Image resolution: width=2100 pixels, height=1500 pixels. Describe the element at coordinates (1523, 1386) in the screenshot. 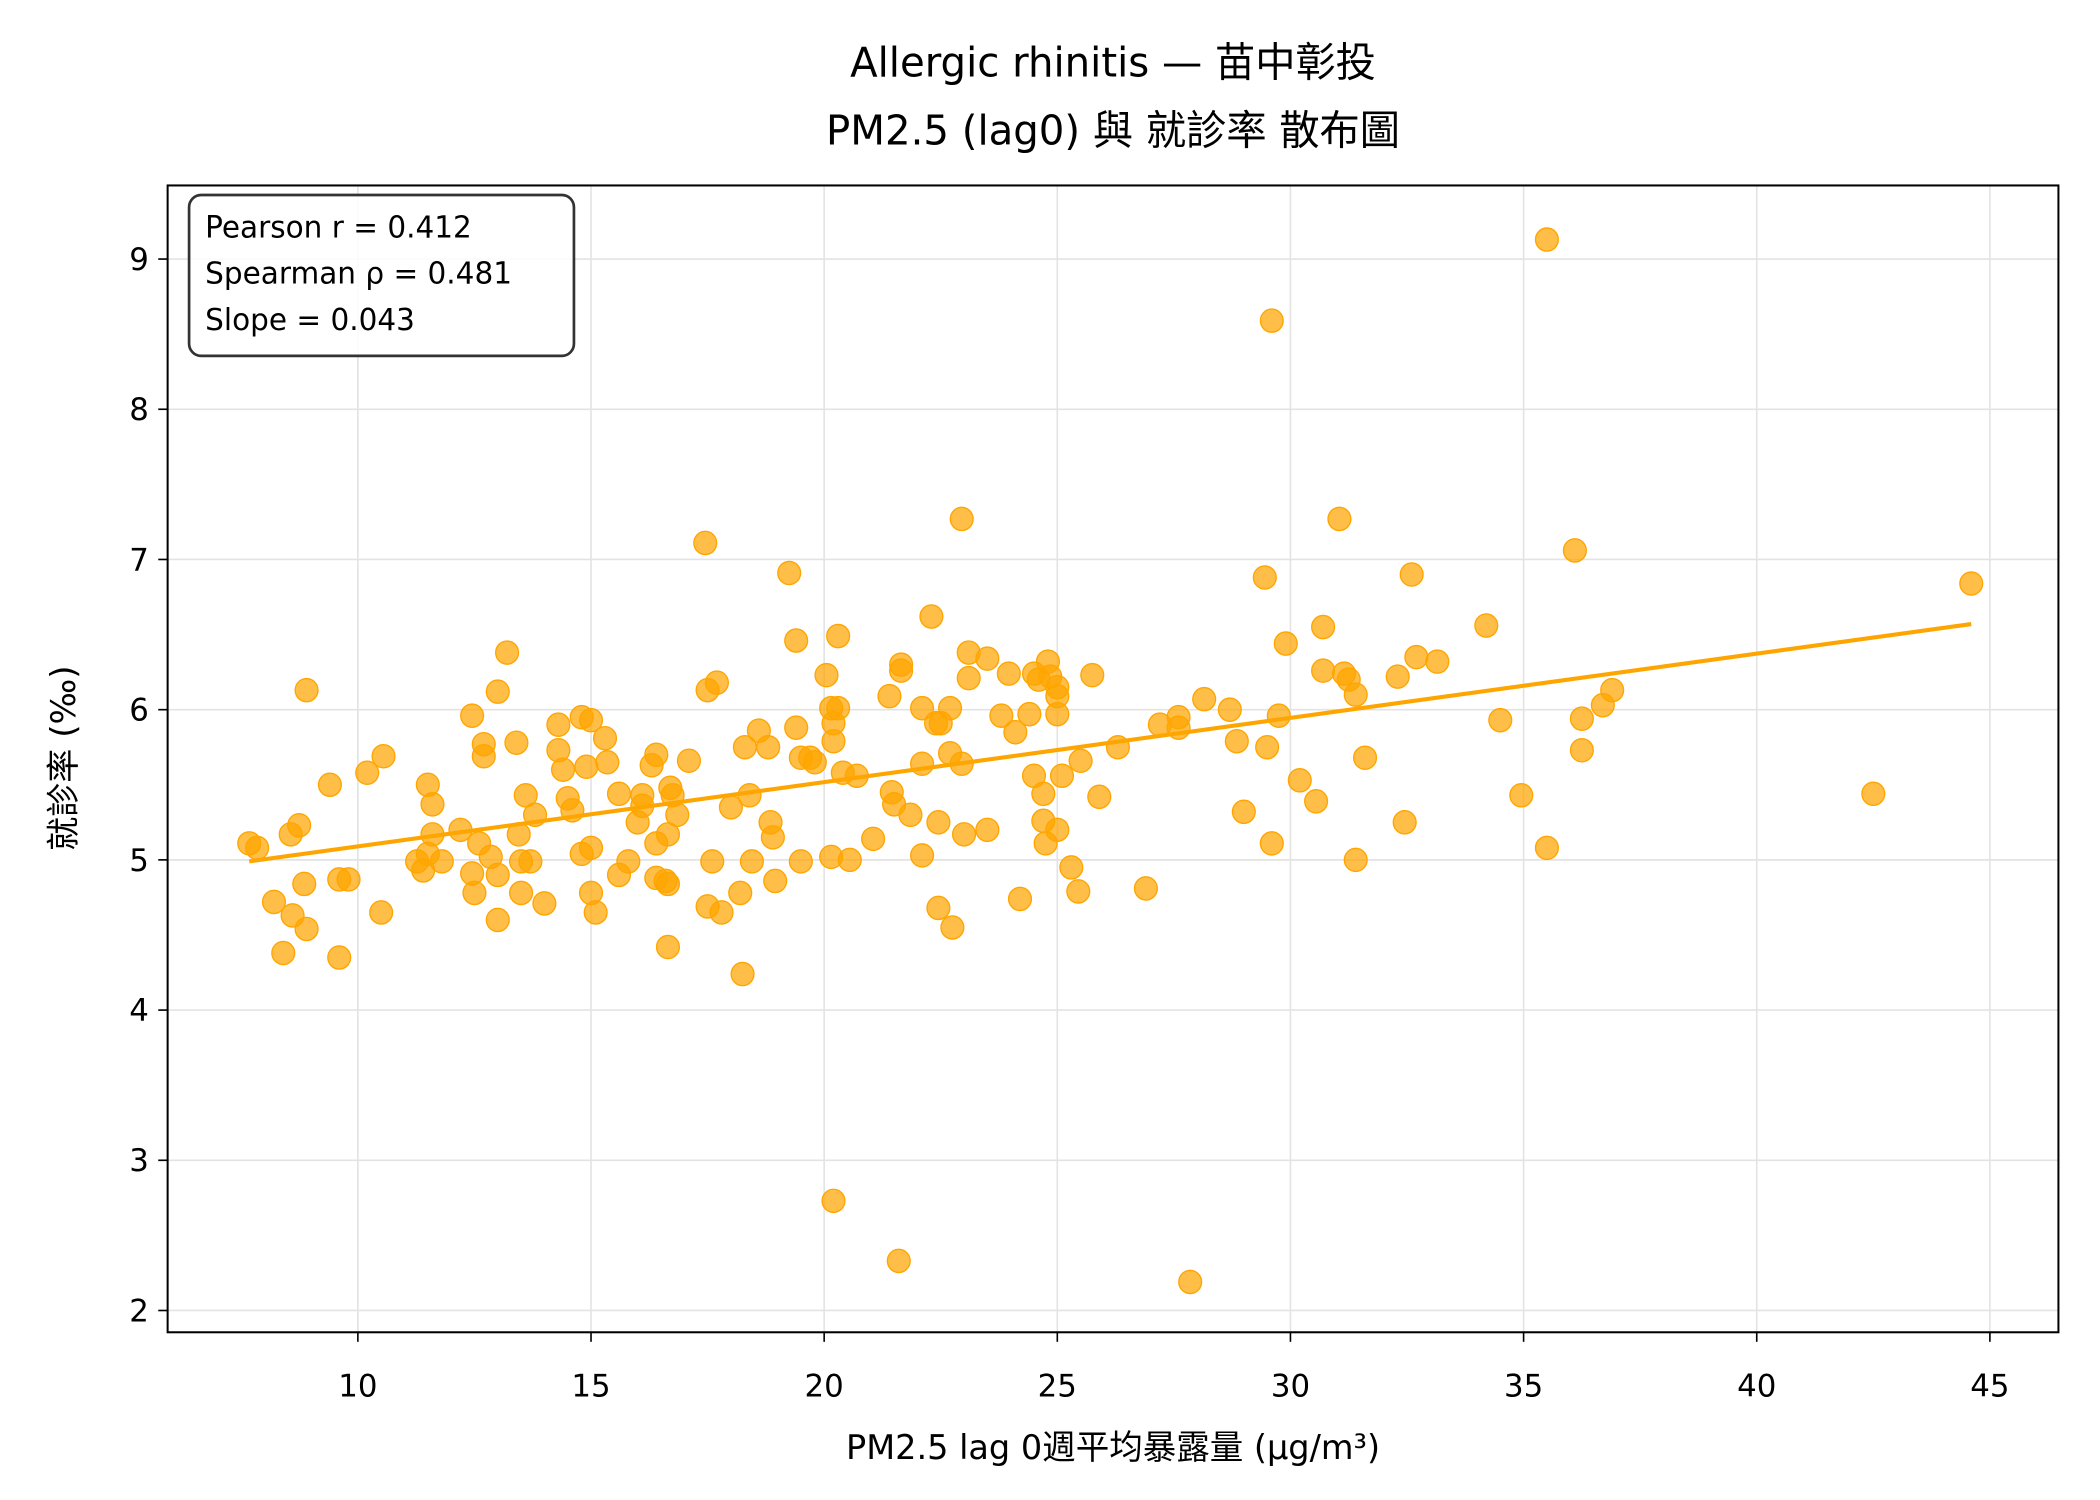

I see `x-tick-label: 35` at that location.